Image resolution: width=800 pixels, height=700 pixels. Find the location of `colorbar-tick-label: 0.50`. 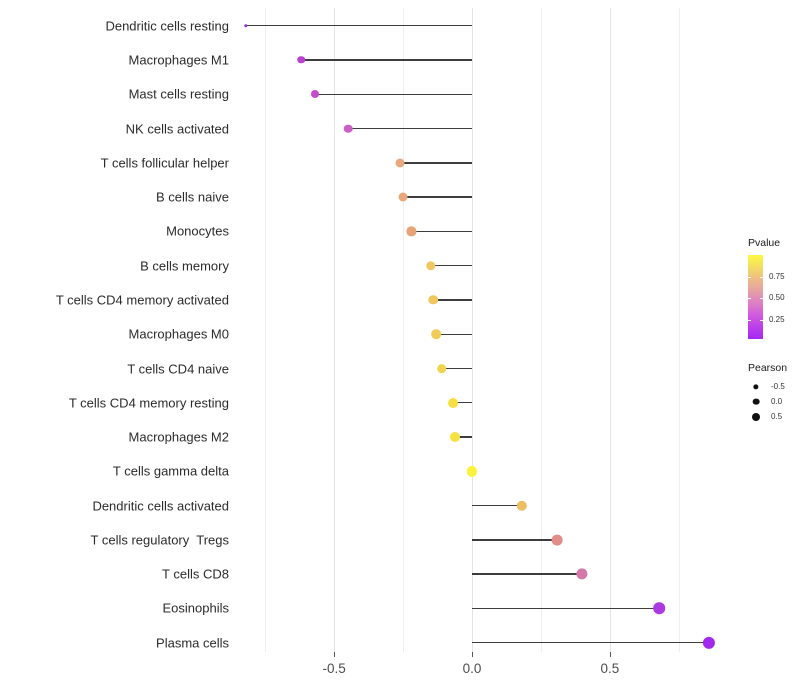

colorbar-tick-label: 0.50 is located at coordinates (777, 298).